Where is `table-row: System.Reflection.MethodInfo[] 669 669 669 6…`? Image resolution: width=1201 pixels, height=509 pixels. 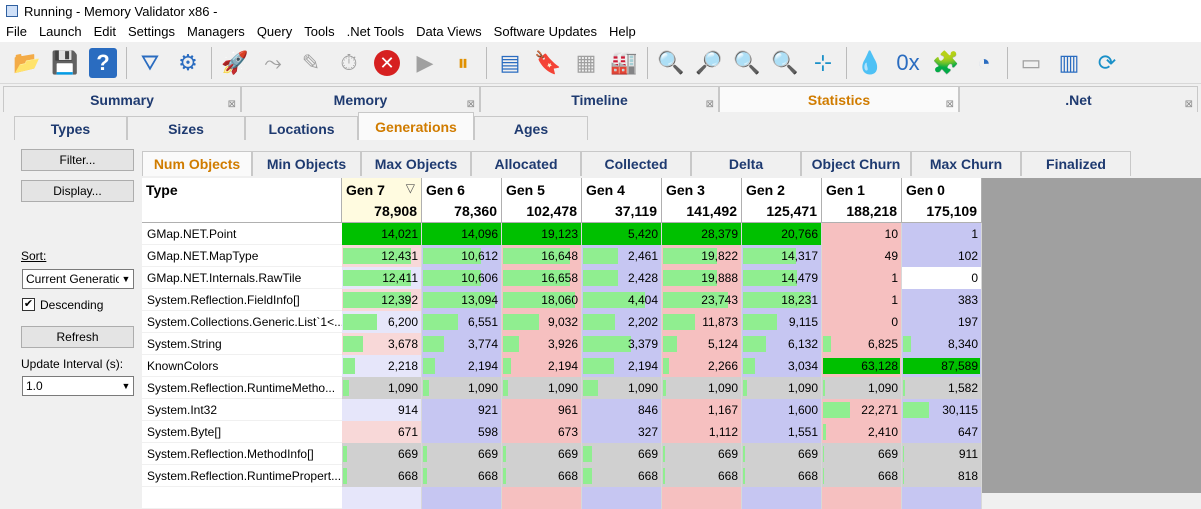 table-row: System.Reflection.MethodInfo[] 669 669 669 6… is located at coordinates (562, 454).